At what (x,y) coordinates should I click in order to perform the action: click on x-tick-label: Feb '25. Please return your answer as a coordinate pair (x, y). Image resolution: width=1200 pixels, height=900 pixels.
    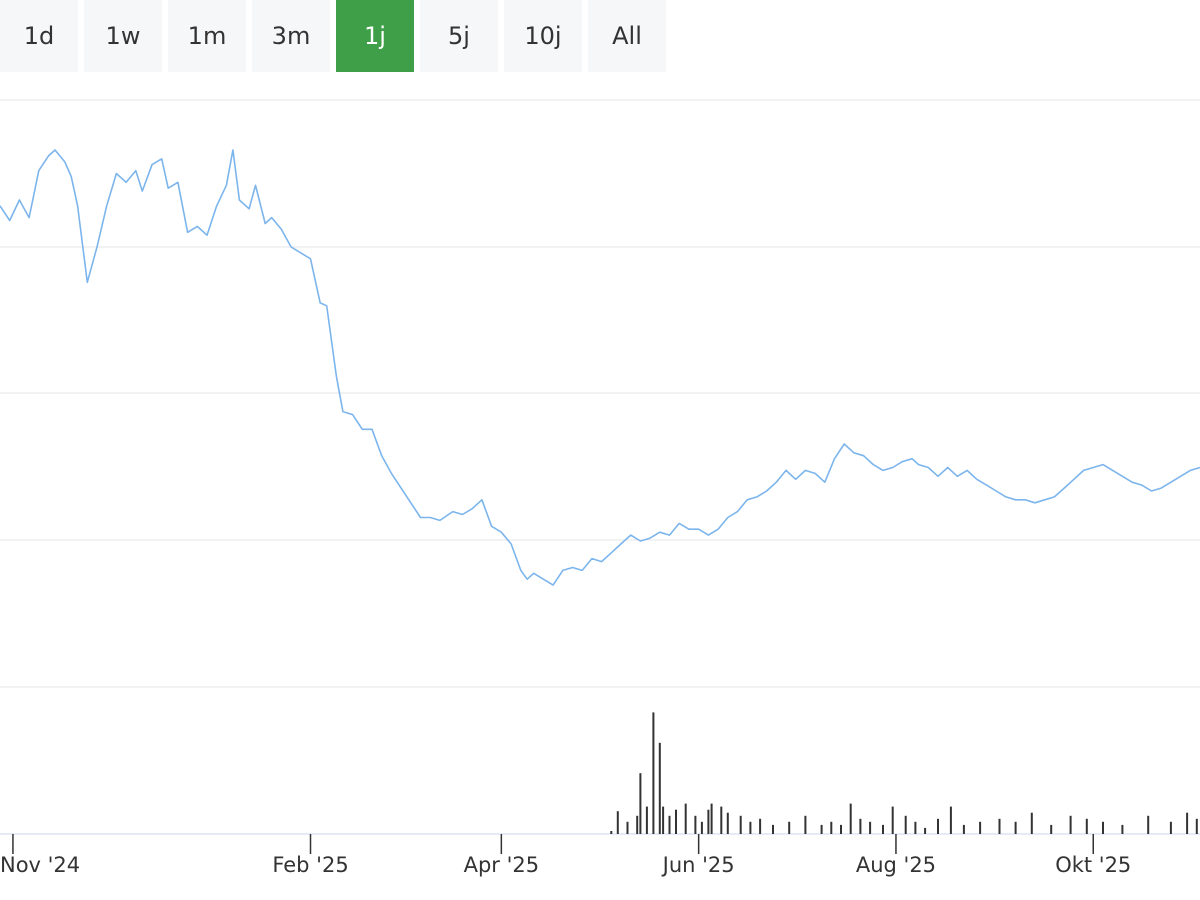
    Looking at the image, I should click on (310, 865).